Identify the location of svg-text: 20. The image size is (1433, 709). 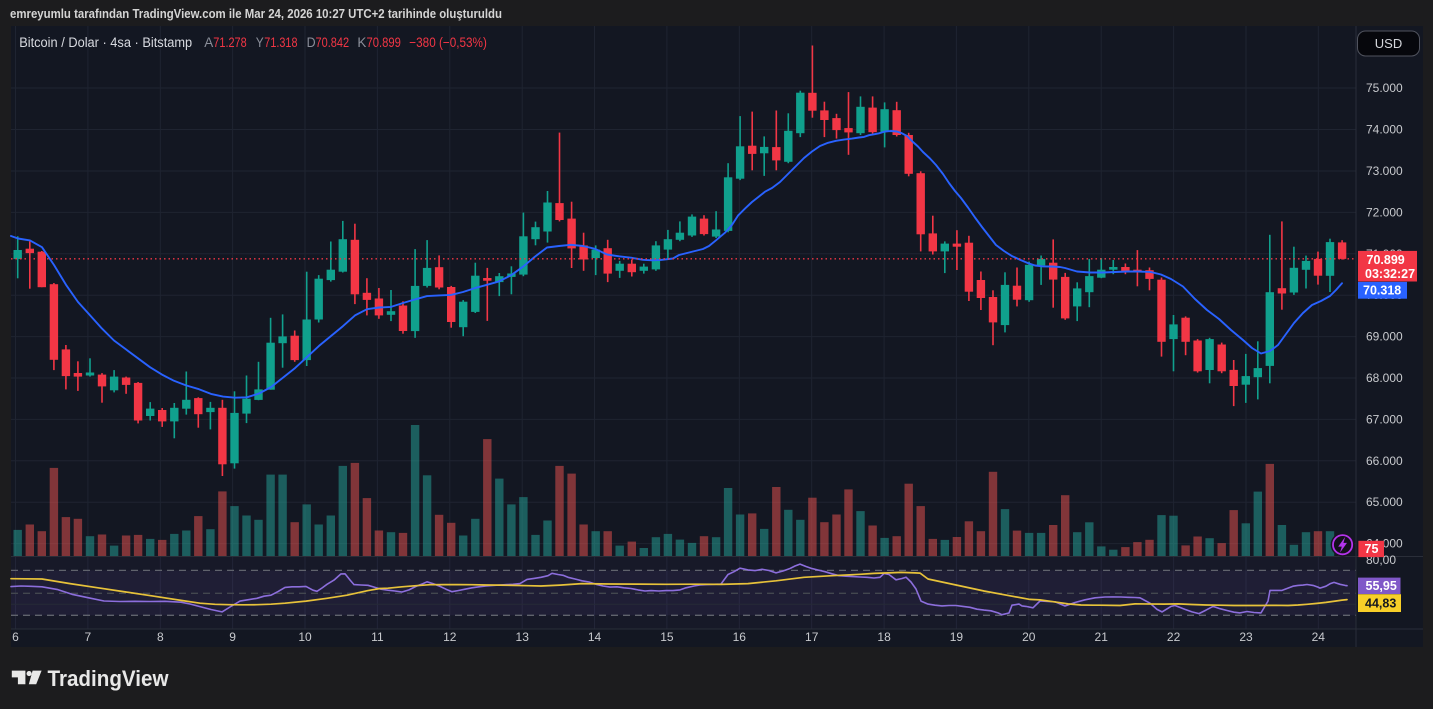
(1029, 637).